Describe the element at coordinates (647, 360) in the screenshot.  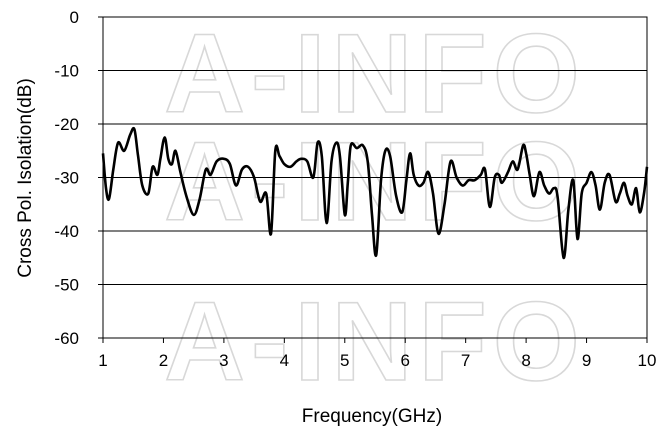
I see `x-tick-label: 10` at that location.